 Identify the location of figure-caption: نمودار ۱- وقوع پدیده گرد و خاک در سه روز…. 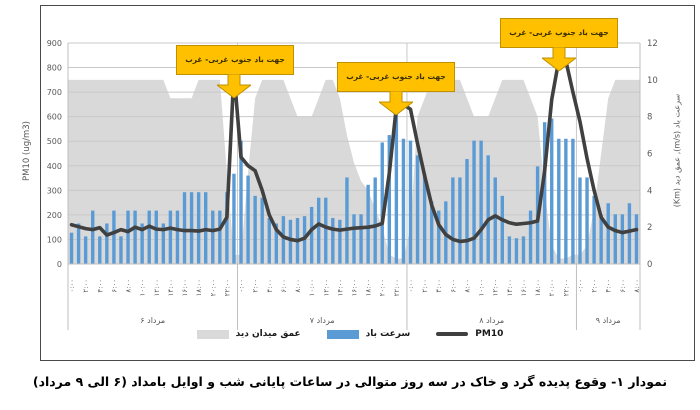
(350, 381).